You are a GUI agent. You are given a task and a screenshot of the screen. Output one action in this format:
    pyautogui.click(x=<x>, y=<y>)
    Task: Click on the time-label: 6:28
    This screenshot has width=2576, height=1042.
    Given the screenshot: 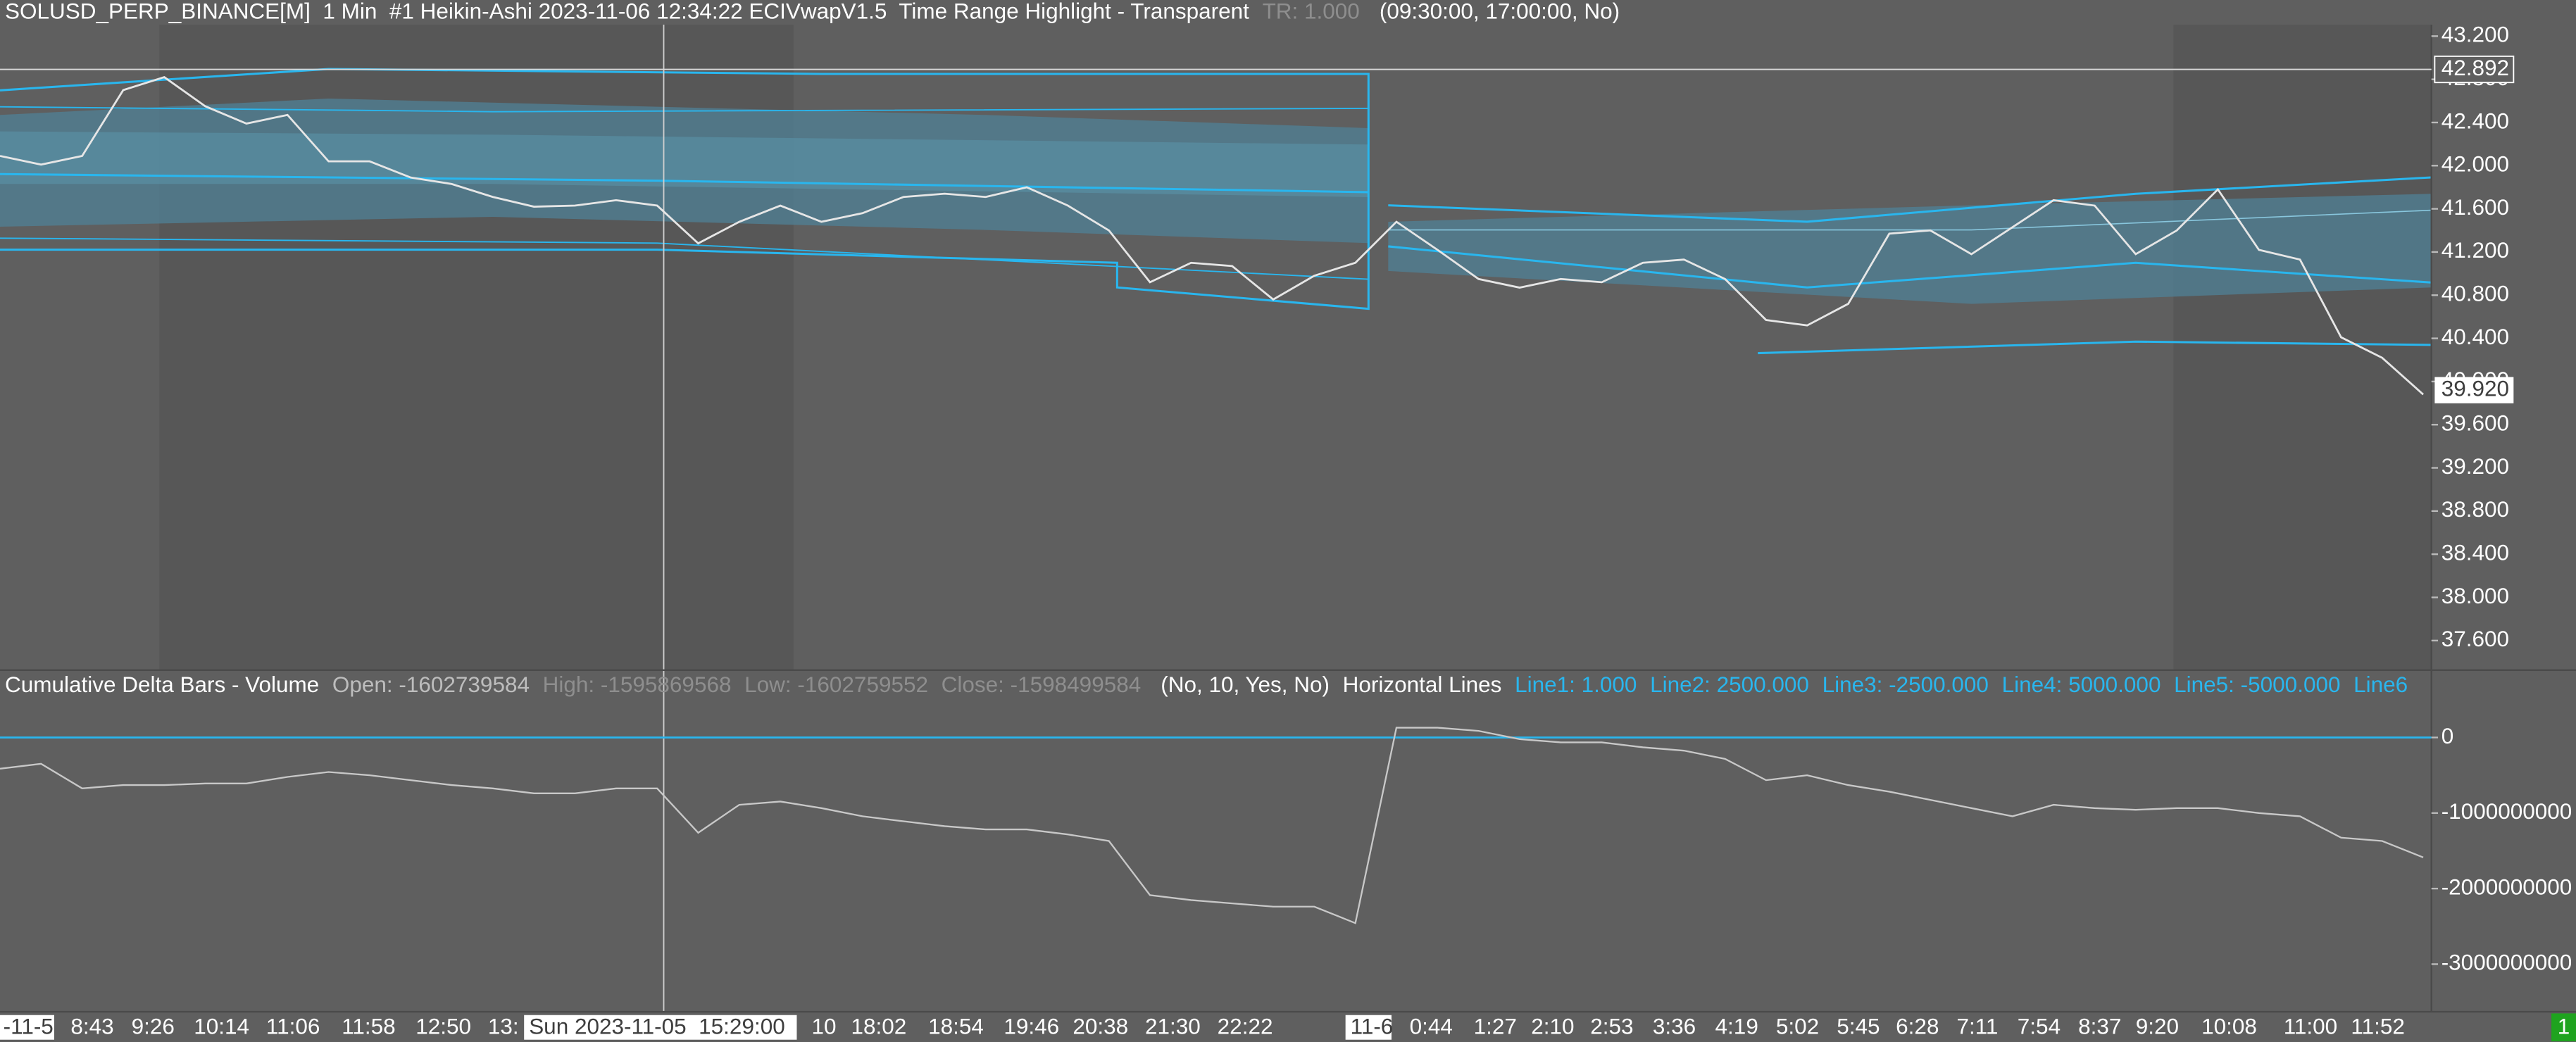 What is the action you would take?
    pyautogui.click(x=1917, y=1026)
    